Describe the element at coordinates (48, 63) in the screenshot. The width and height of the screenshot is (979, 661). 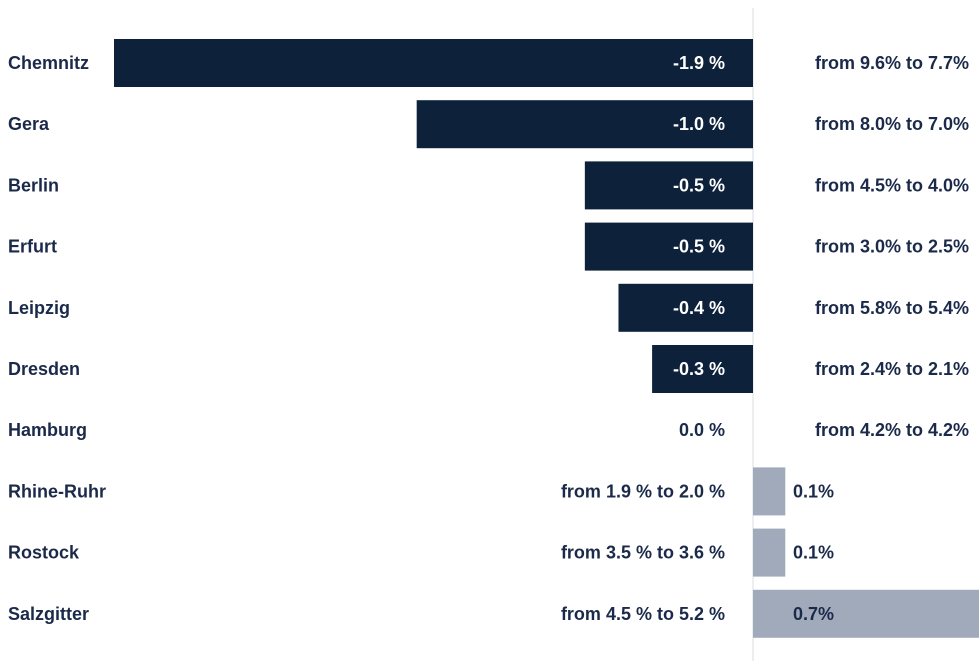
I see `category-label: Chemnitz` at that location.